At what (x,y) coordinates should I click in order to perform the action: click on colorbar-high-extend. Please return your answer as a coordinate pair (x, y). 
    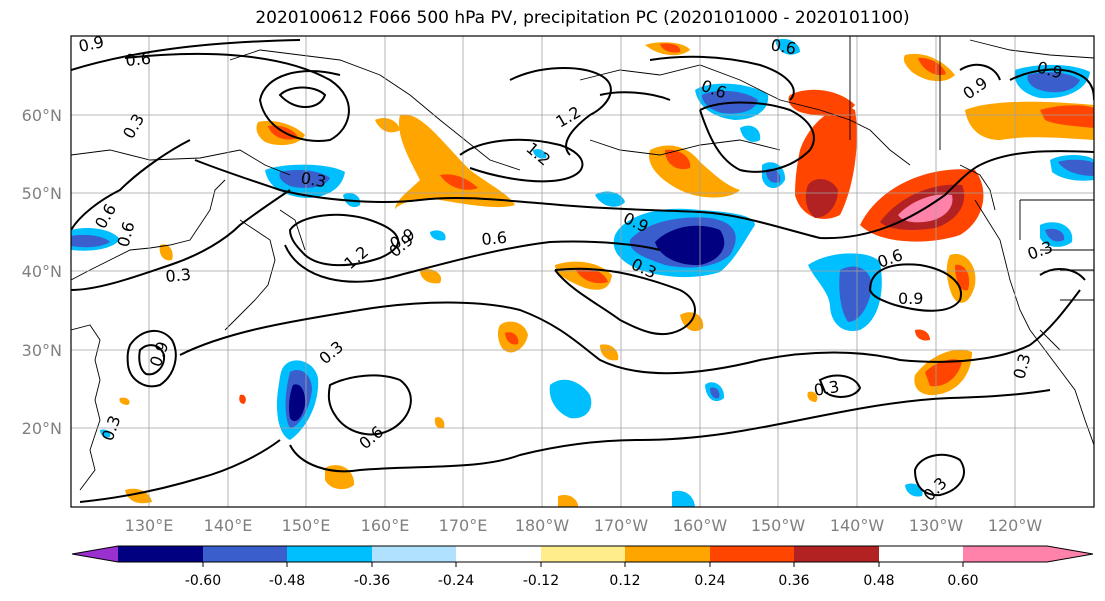
    Looking at the image, I should click on (1028, 554).